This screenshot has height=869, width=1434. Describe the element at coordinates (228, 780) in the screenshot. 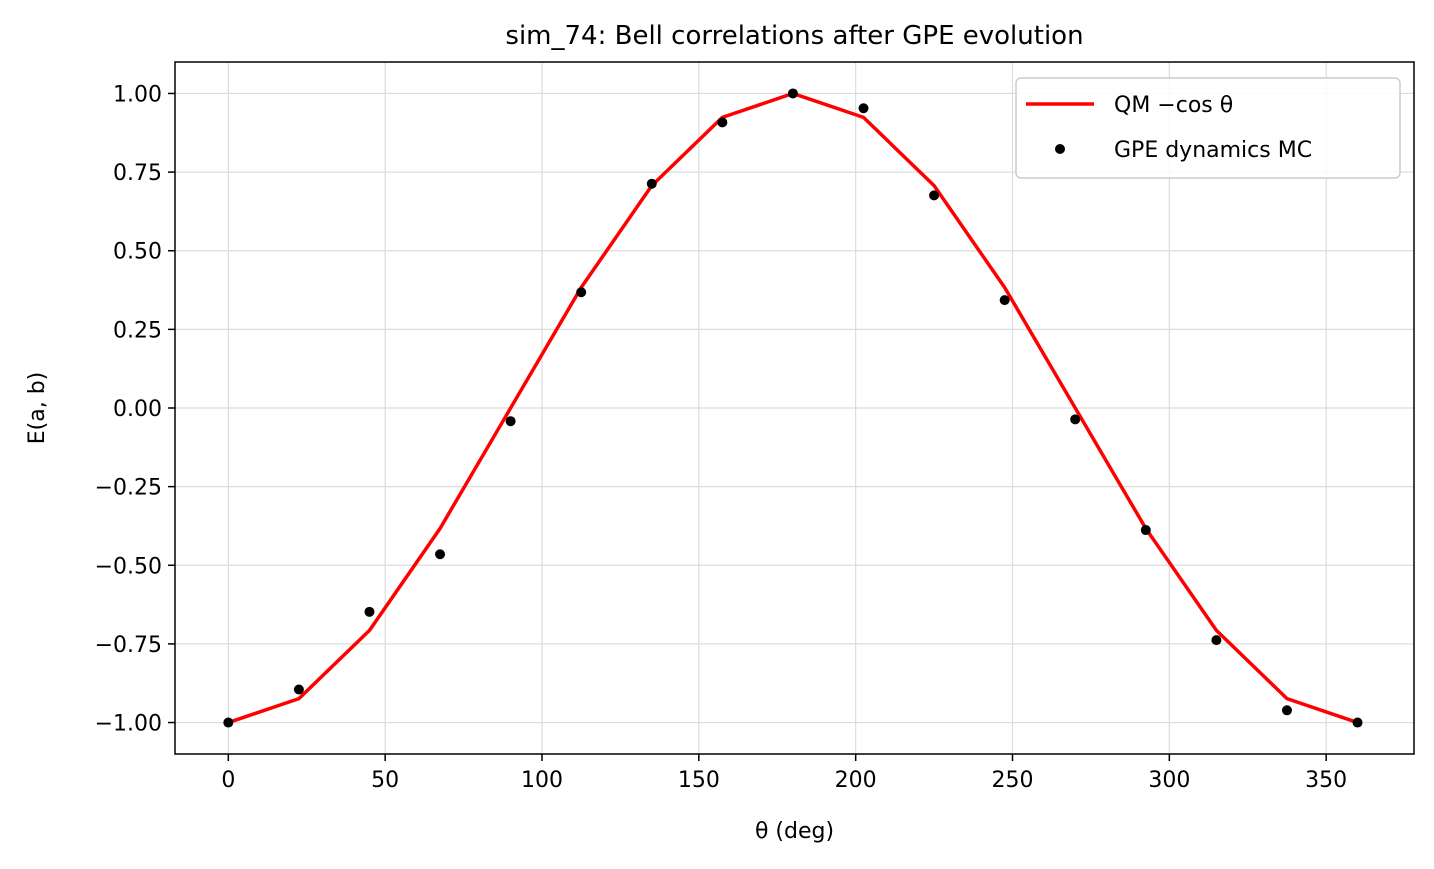

I see `x-tick-label: 0` at that location.